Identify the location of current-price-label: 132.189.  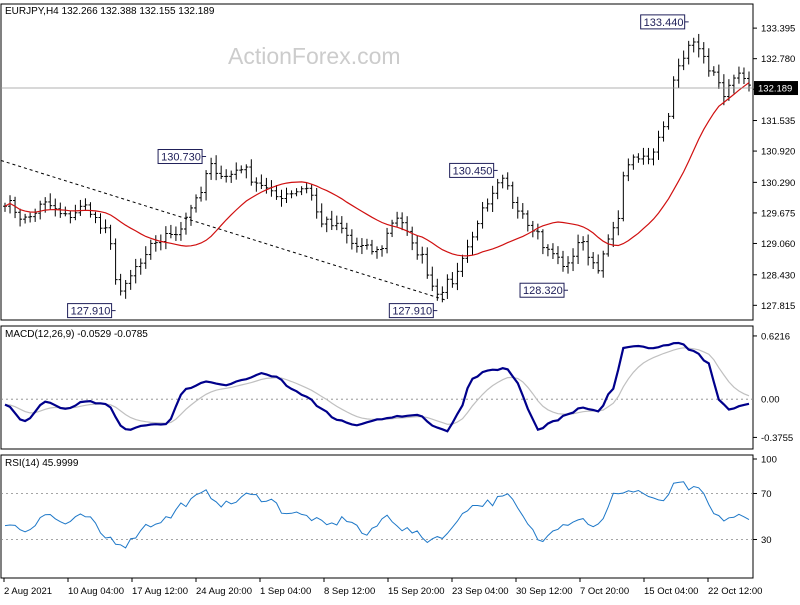
(775, 89).